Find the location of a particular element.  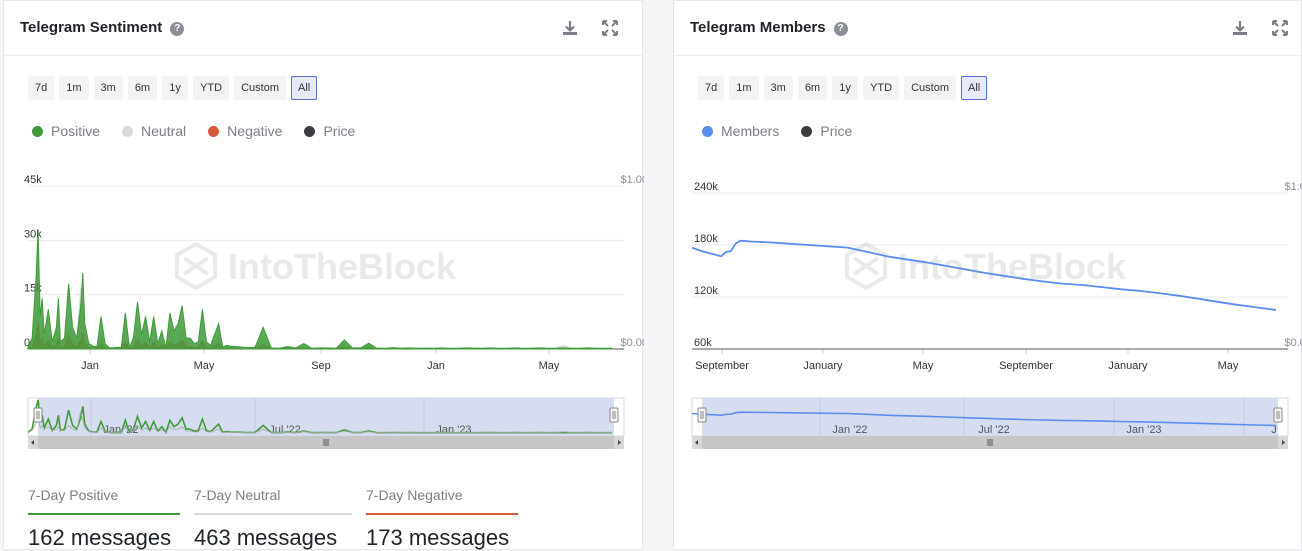

navigator-series-neutral is located at coordinates (319, 422).